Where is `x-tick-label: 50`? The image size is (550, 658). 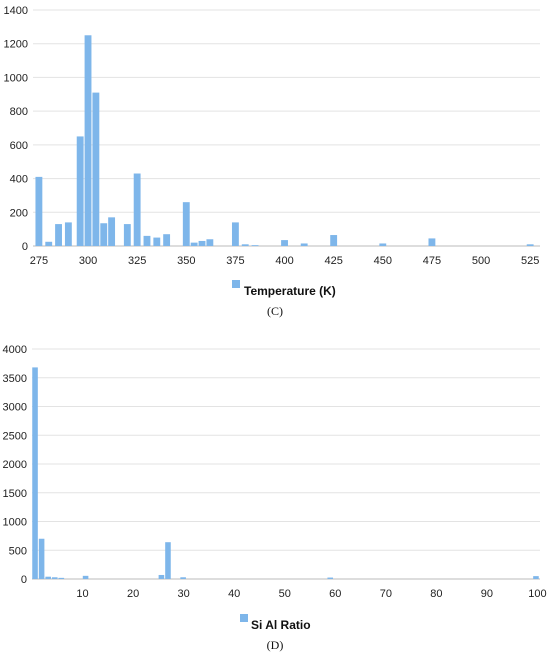 x-tick-label: 50 is located at coordinates (285, 594).